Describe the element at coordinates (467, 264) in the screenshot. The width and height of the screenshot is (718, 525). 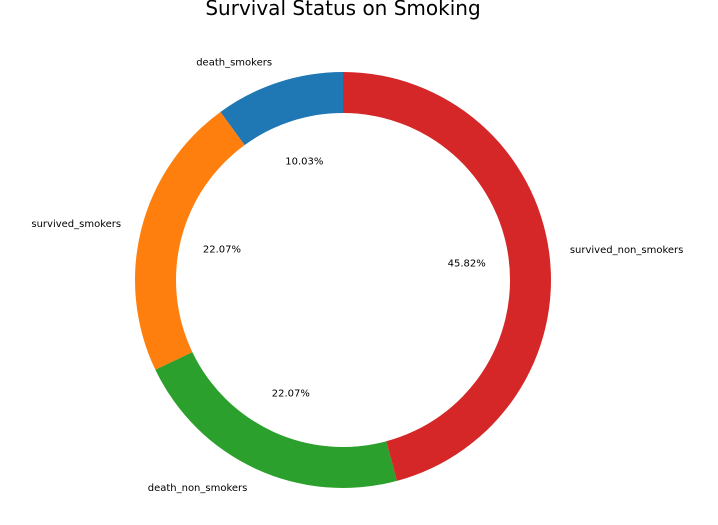
I see `pct-label-survived-non-smokers: 45.82%` at that location.